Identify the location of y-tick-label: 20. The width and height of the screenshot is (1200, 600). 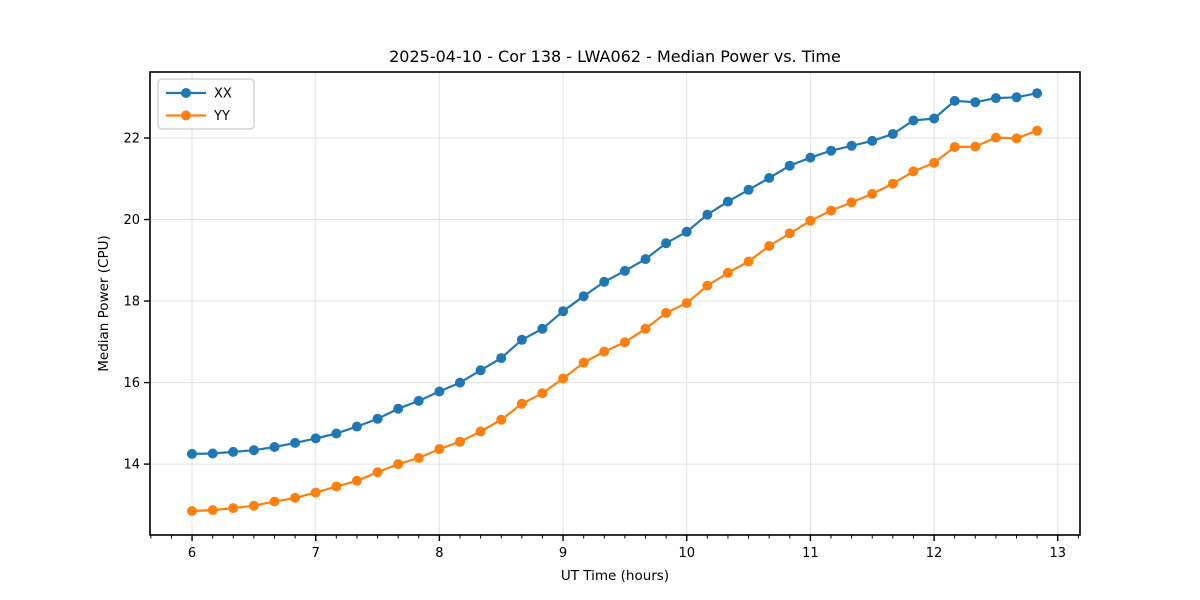
(131, 220).